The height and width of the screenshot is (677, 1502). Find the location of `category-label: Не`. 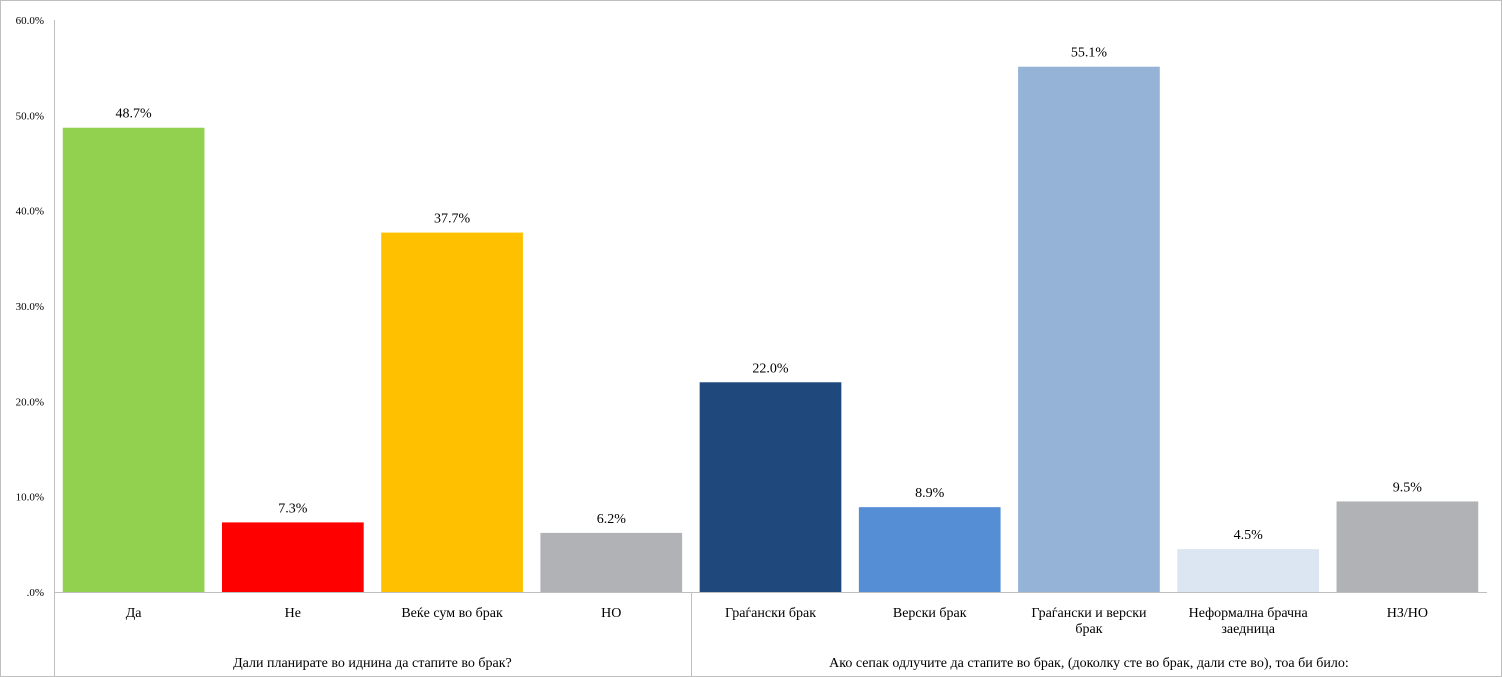

category-label: Не is located at coordinates (293, 613).